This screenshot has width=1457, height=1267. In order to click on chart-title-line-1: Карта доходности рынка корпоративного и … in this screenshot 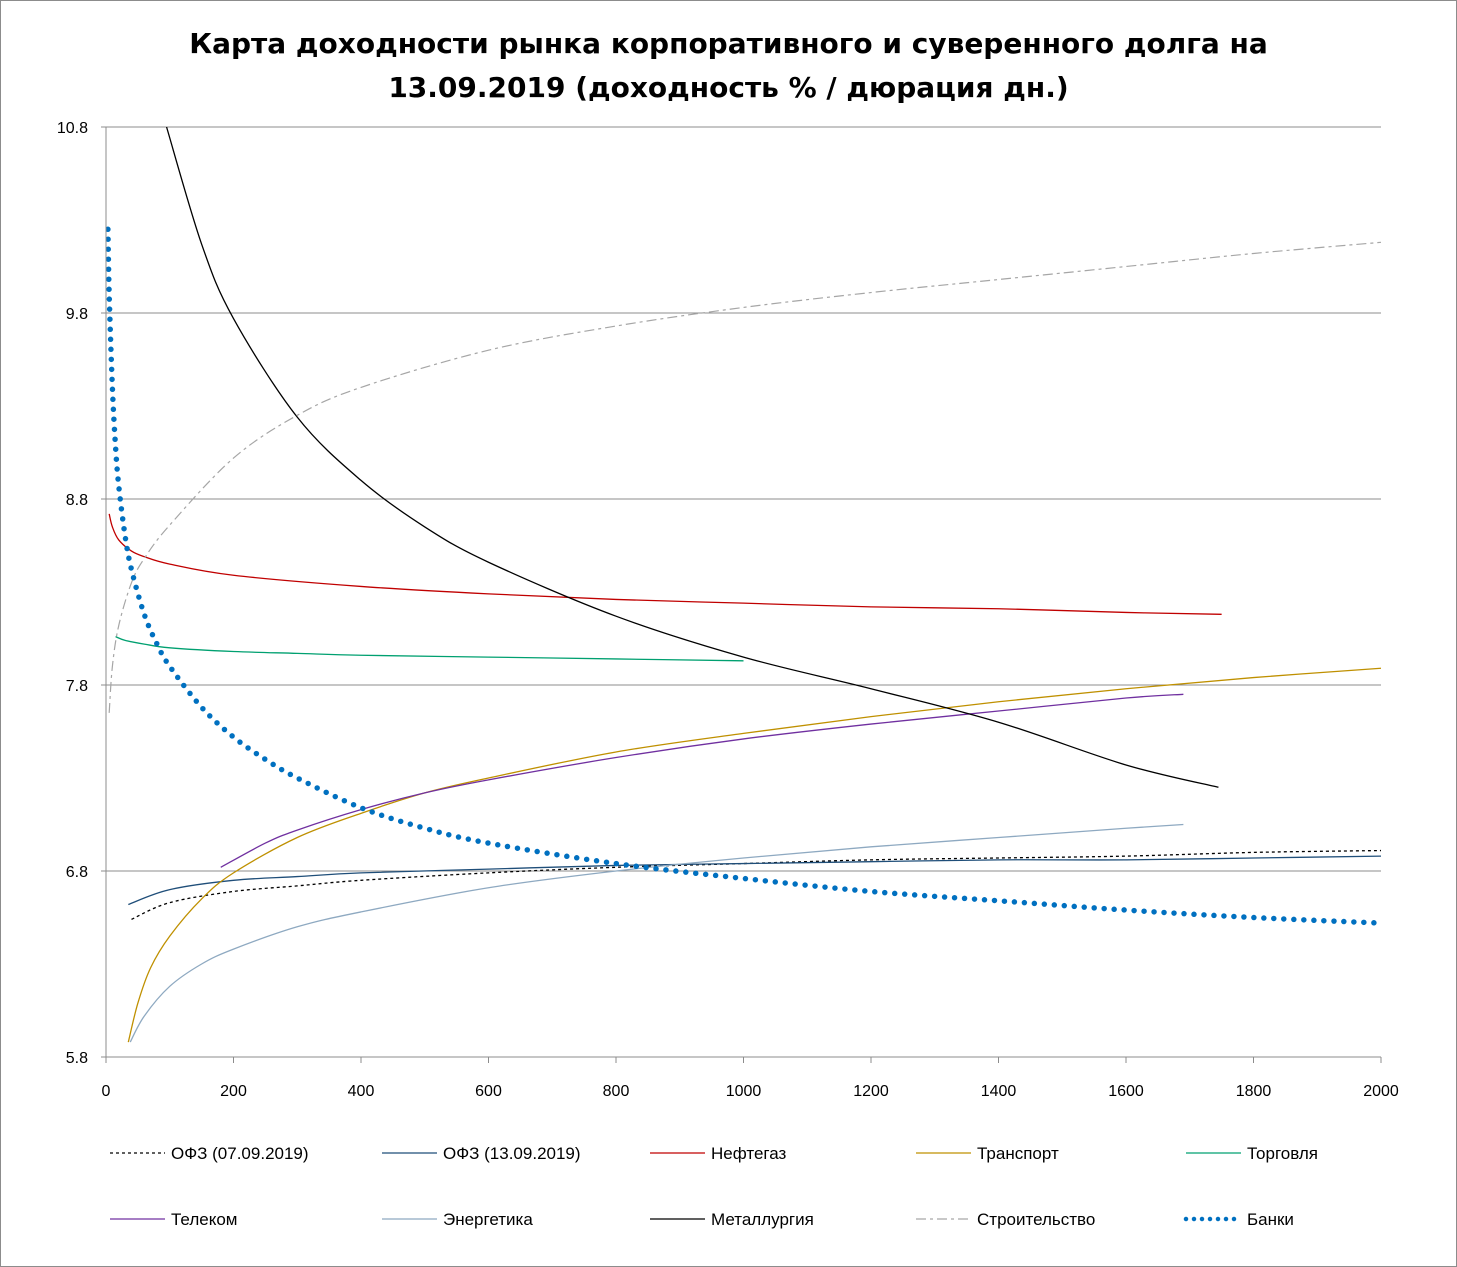, I will do `click(728, 43)`.